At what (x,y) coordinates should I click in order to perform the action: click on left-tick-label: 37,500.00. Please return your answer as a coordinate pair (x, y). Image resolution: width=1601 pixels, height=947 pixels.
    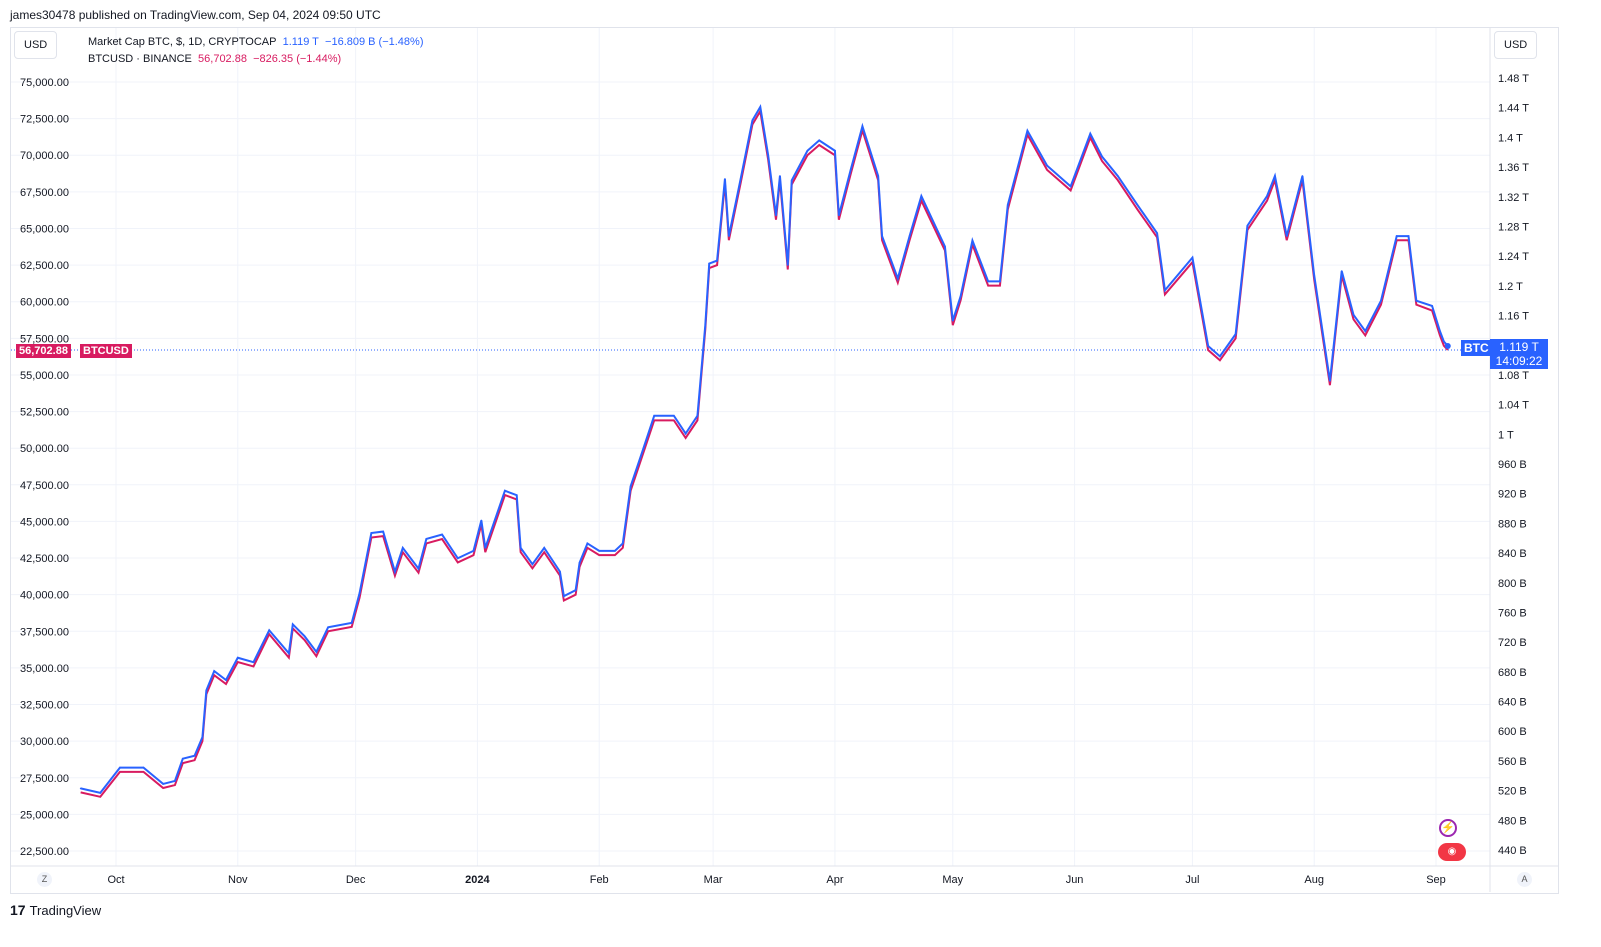
    Looking at the image, I should click on (44, 632).